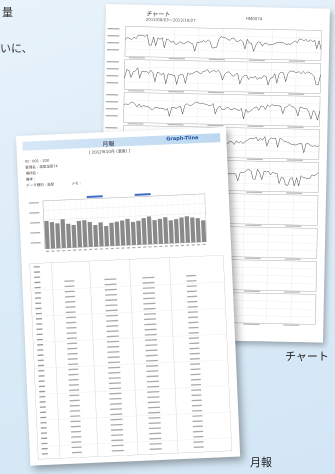  I want to click on monthly-caption: 月報, so click(261, 462).